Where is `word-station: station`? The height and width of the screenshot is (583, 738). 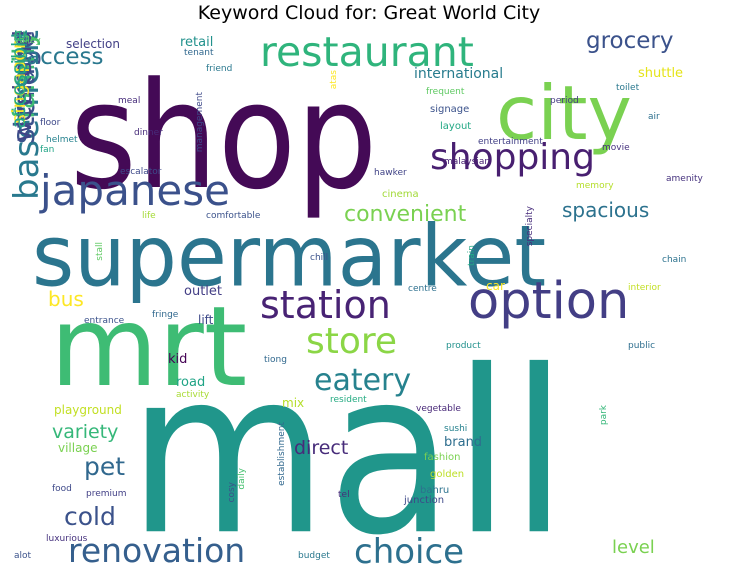 word-station: station is located at coordinates (325, 305).